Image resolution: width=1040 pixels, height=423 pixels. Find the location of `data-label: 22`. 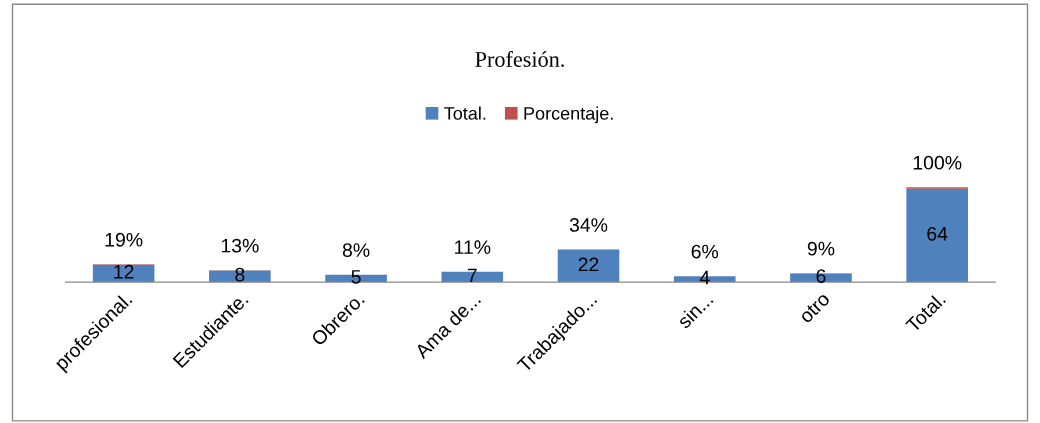

data-label: 22 is located at coordinates (588, 264).